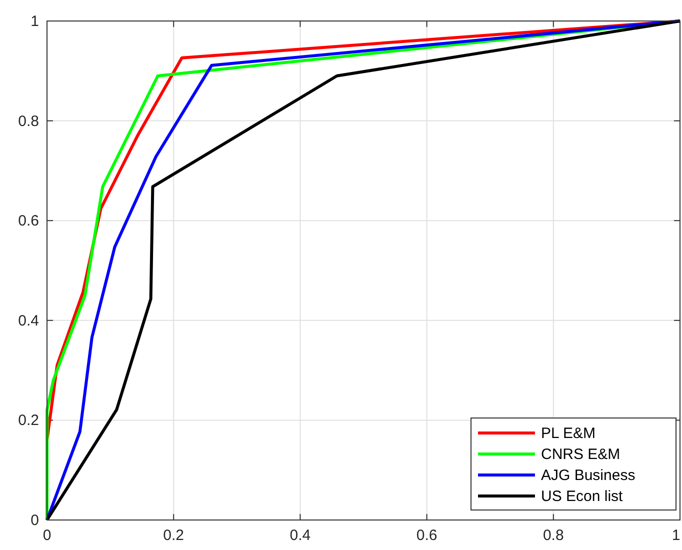  What do you see at coordinates (300, 535) in the screenshot?
I see `x-tick-label: 0.4` at bounding box center [300, 535].